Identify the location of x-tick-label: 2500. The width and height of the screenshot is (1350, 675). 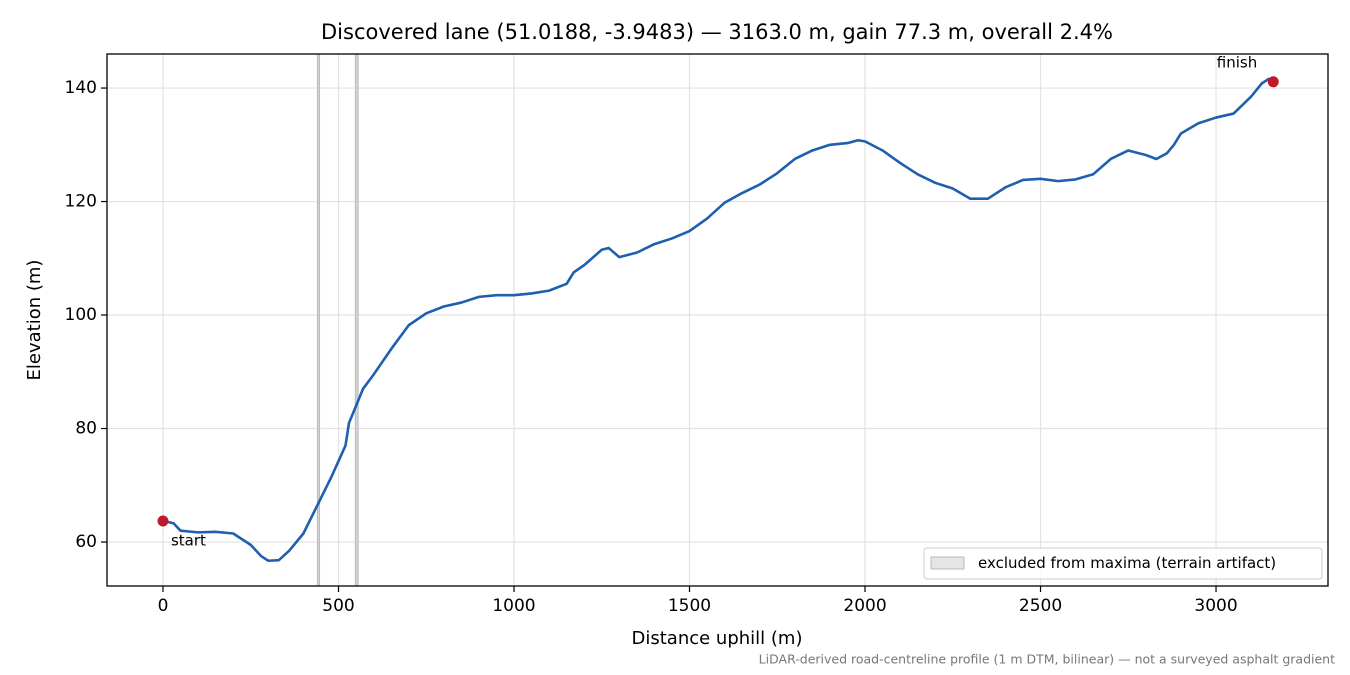
(1040, 606).